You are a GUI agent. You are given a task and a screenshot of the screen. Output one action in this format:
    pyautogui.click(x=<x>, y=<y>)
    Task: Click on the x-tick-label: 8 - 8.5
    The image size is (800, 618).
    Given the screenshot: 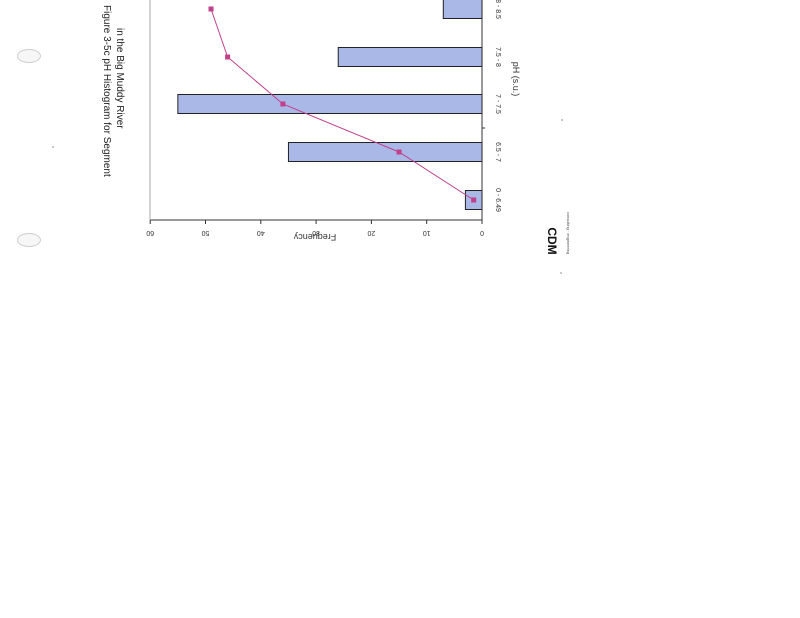 What is the action you would take?
    pyautogui.click(x=497, y=9)
    